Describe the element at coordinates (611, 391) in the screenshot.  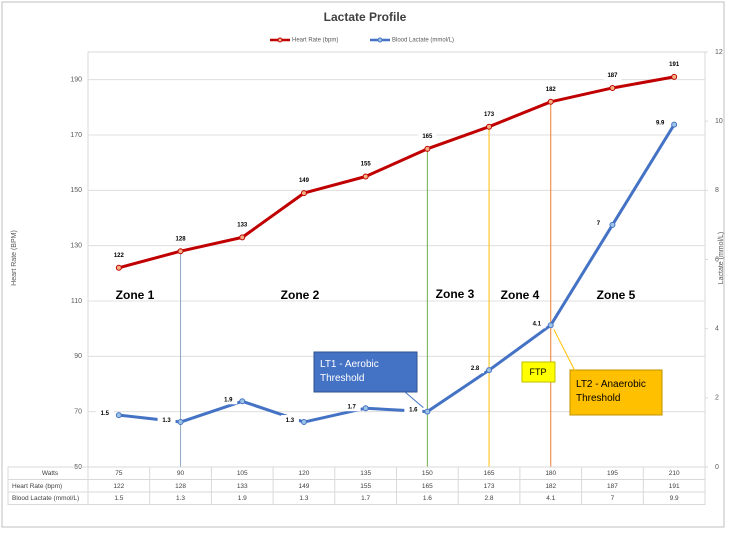
I see `callout-text: LT2 - Anaerobic Threshold` at that location.